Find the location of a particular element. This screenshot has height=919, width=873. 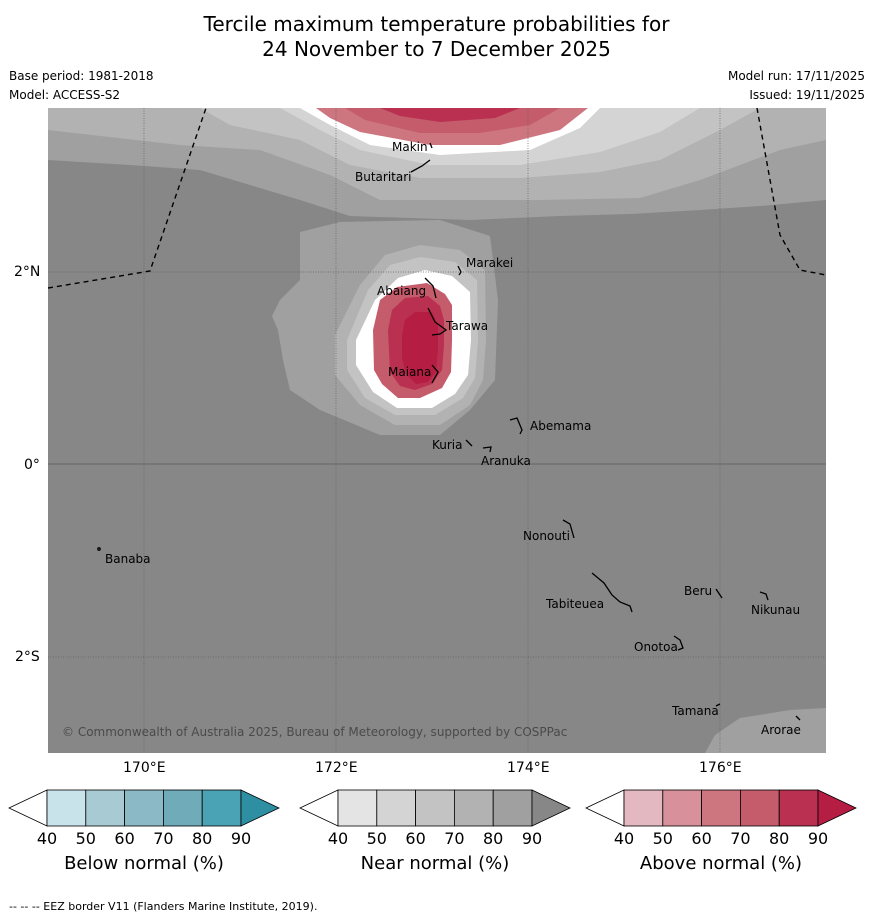

place-label-tabiteuea: Tabiteuea is located at coordinates (575, 604).